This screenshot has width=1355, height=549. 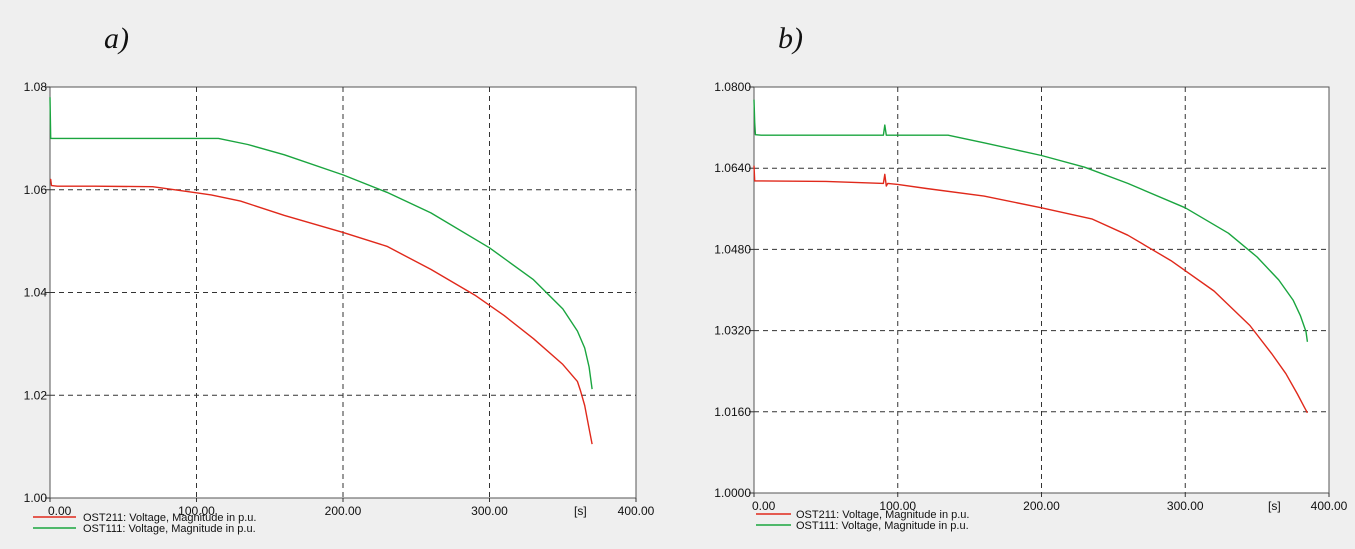 What do you see at coordinates (732, 412) in the screenshot?
I see `y-tick-label: 1.0160` at bounding box center [732, 412].